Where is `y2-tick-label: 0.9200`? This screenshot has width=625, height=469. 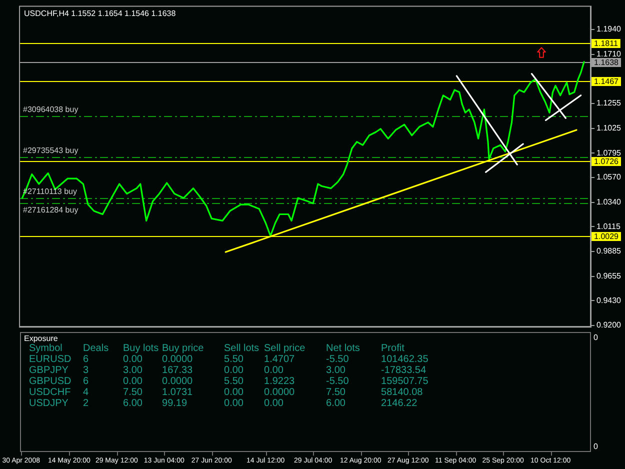
y2-tick-label: 0.9200 is located at coordinates (609, 325).